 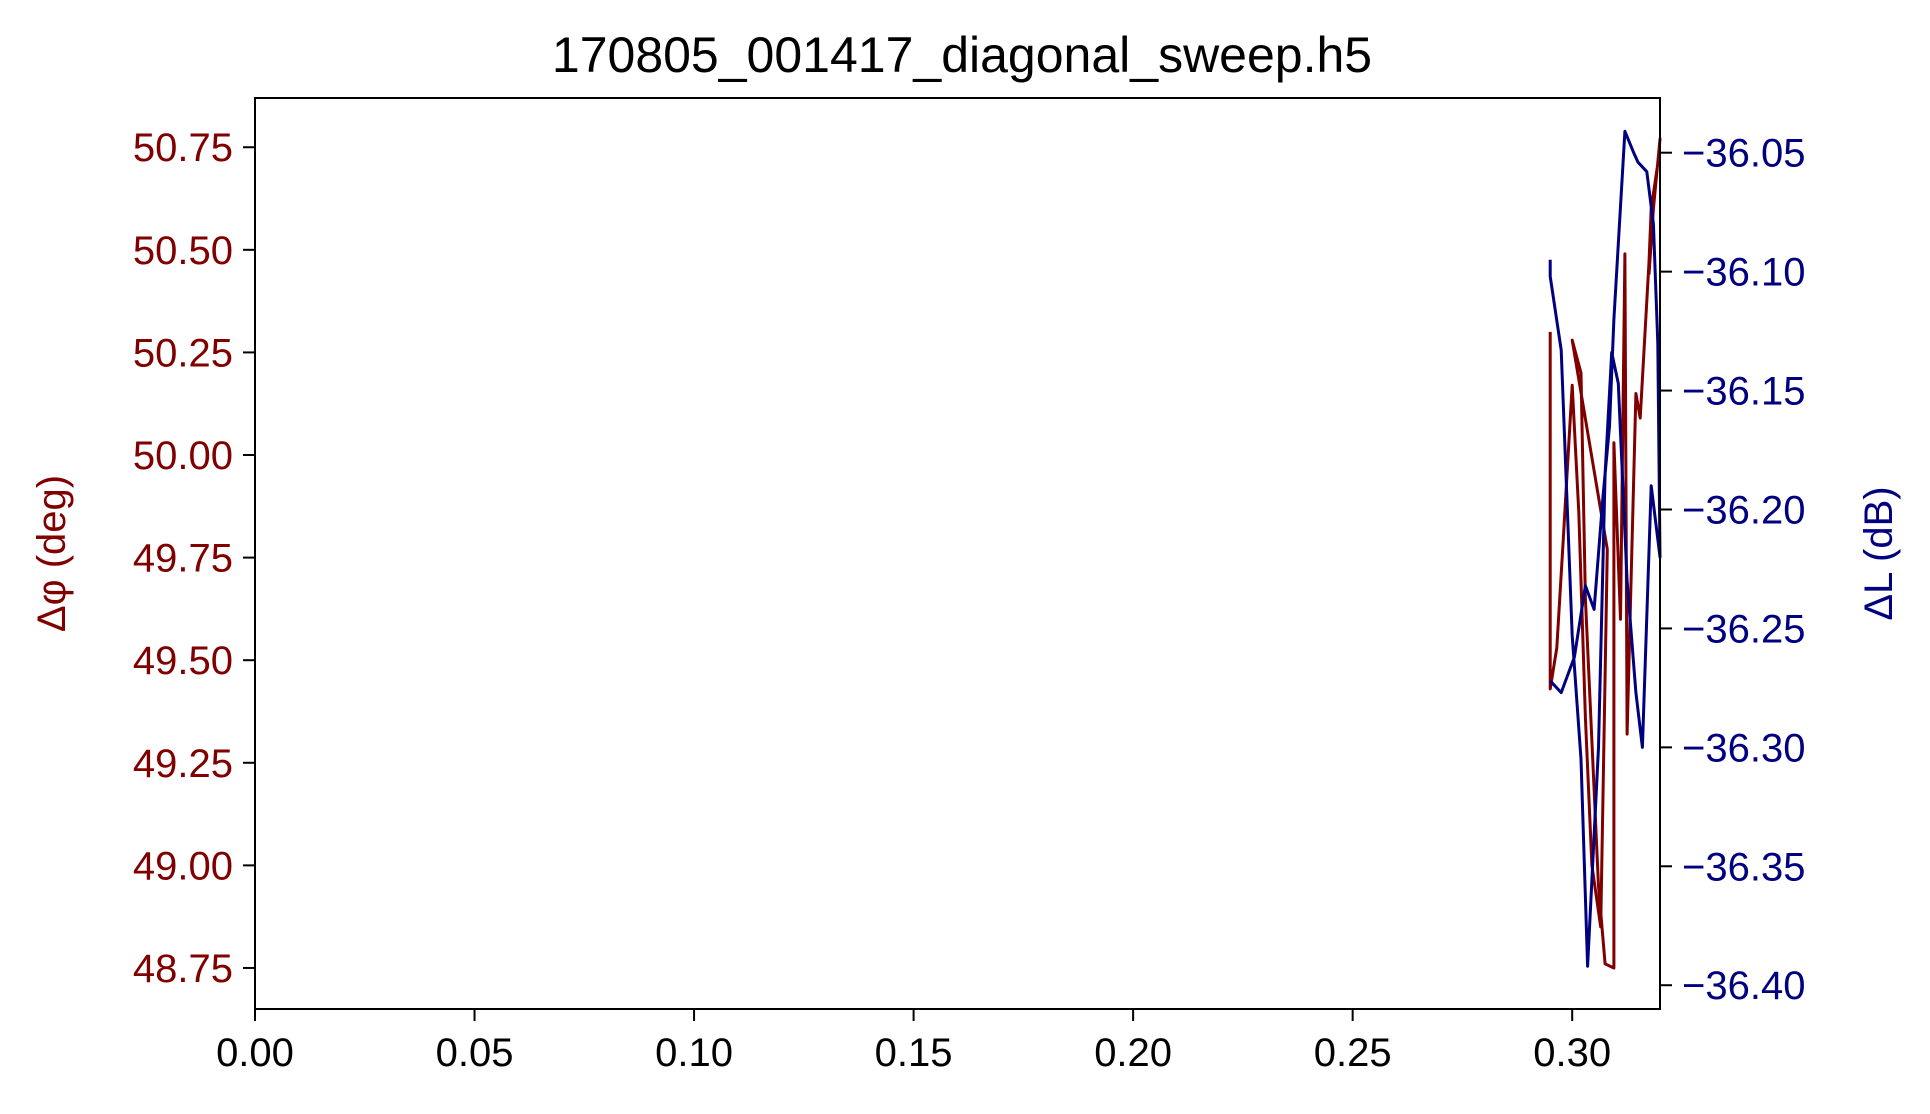 I want to click on series-line-right, so click(x=1605, y=548).